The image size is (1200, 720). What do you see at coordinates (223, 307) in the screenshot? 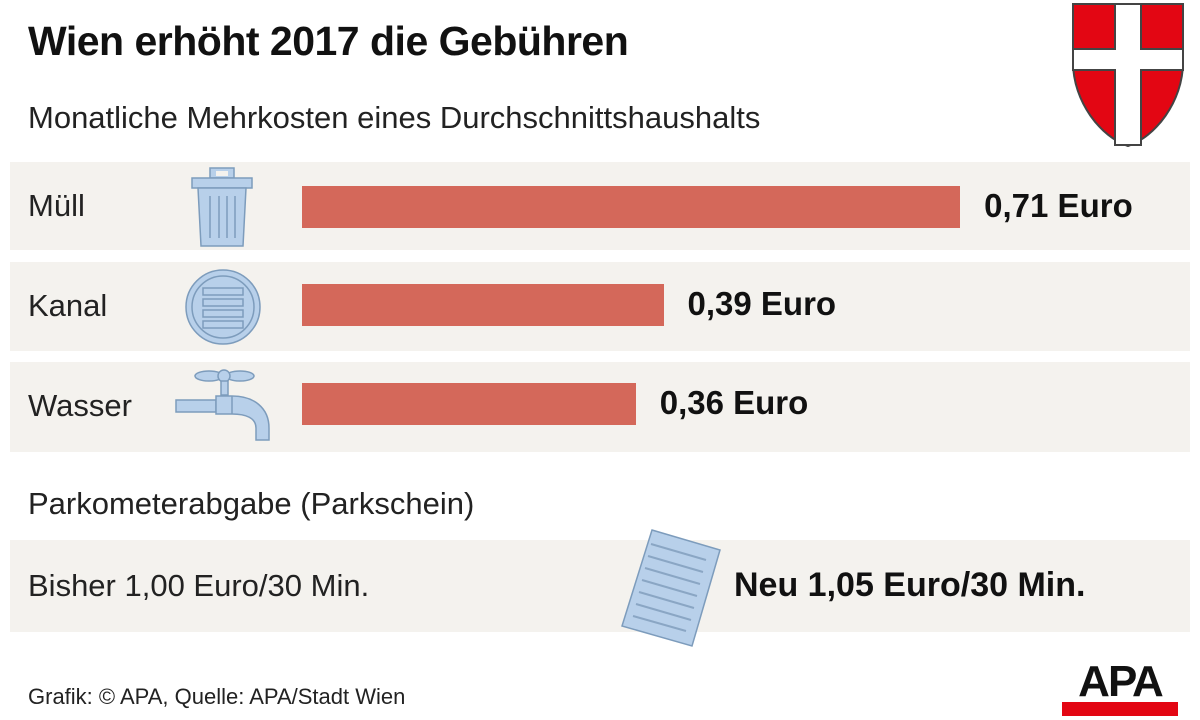
I see `manhole-cover-icon` at bounding box center [223, 307].